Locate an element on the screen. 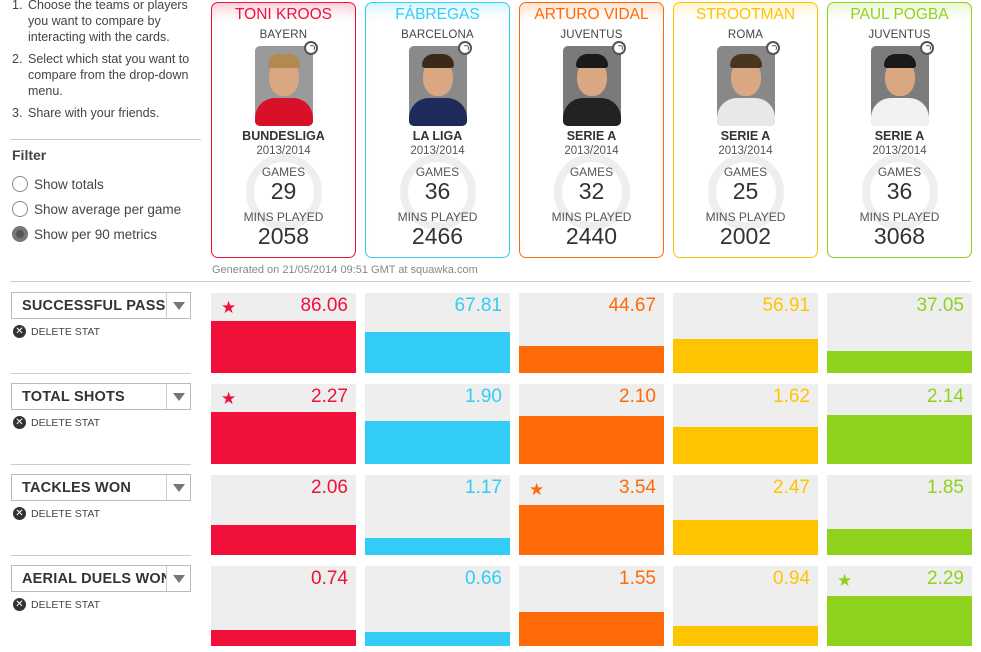 The image size is (981, 652). stat-value: 56.91 is located at coordinates (786, 305).